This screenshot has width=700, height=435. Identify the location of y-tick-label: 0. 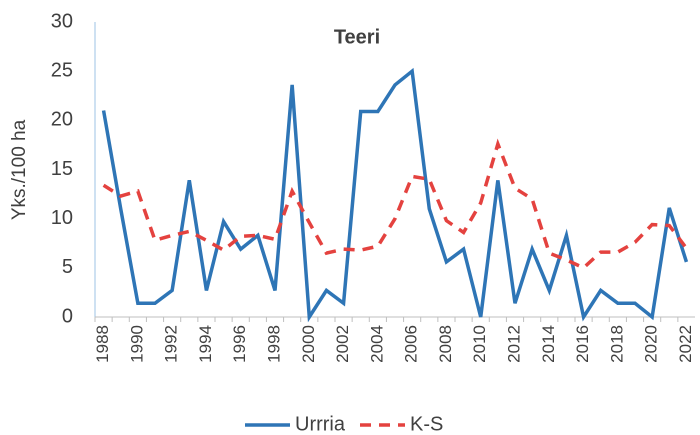
(67, 316).